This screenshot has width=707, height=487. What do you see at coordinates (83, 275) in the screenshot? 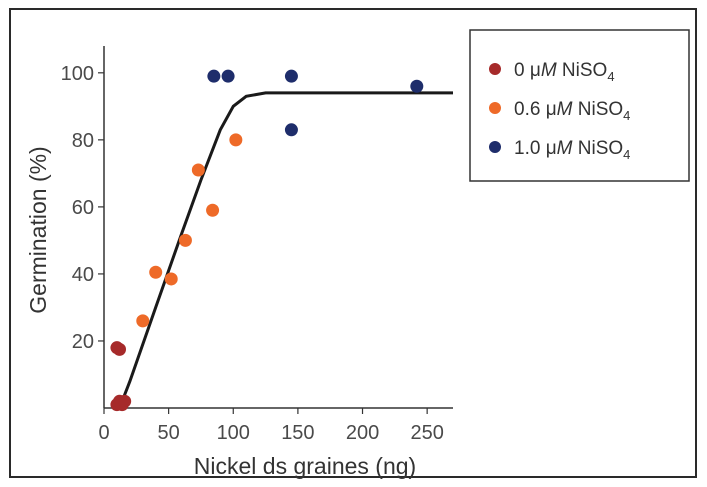
I see `y-tick-label: 40` at bounding box center [83, 275].